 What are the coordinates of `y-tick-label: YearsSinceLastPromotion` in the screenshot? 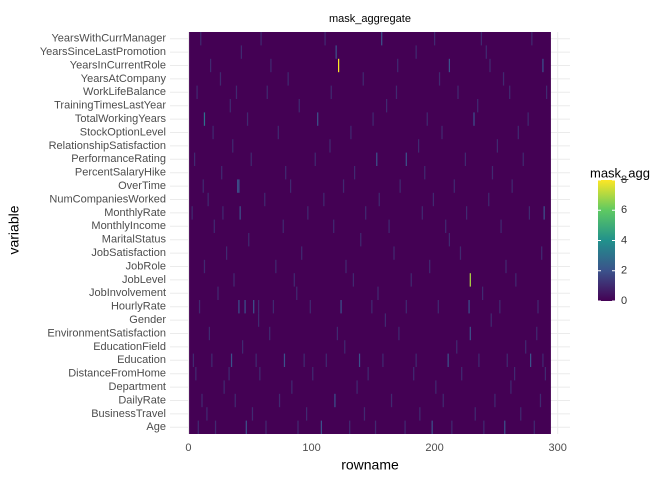 It's located at (103, 52).